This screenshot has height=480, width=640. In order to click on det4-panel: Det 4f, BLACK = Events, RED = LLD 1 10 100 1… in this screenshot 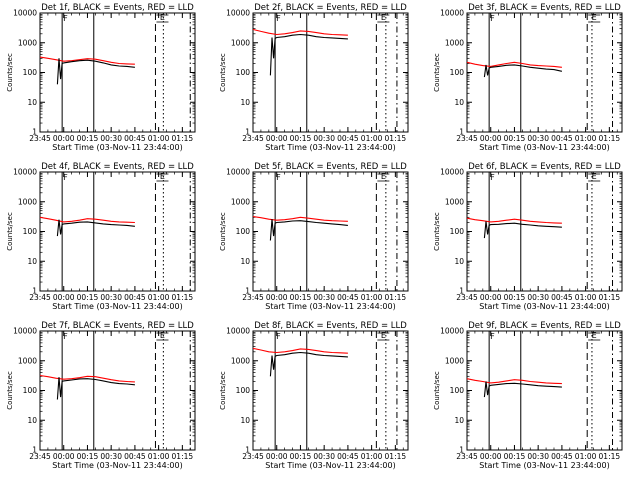, I will do `click(101, 236)`.